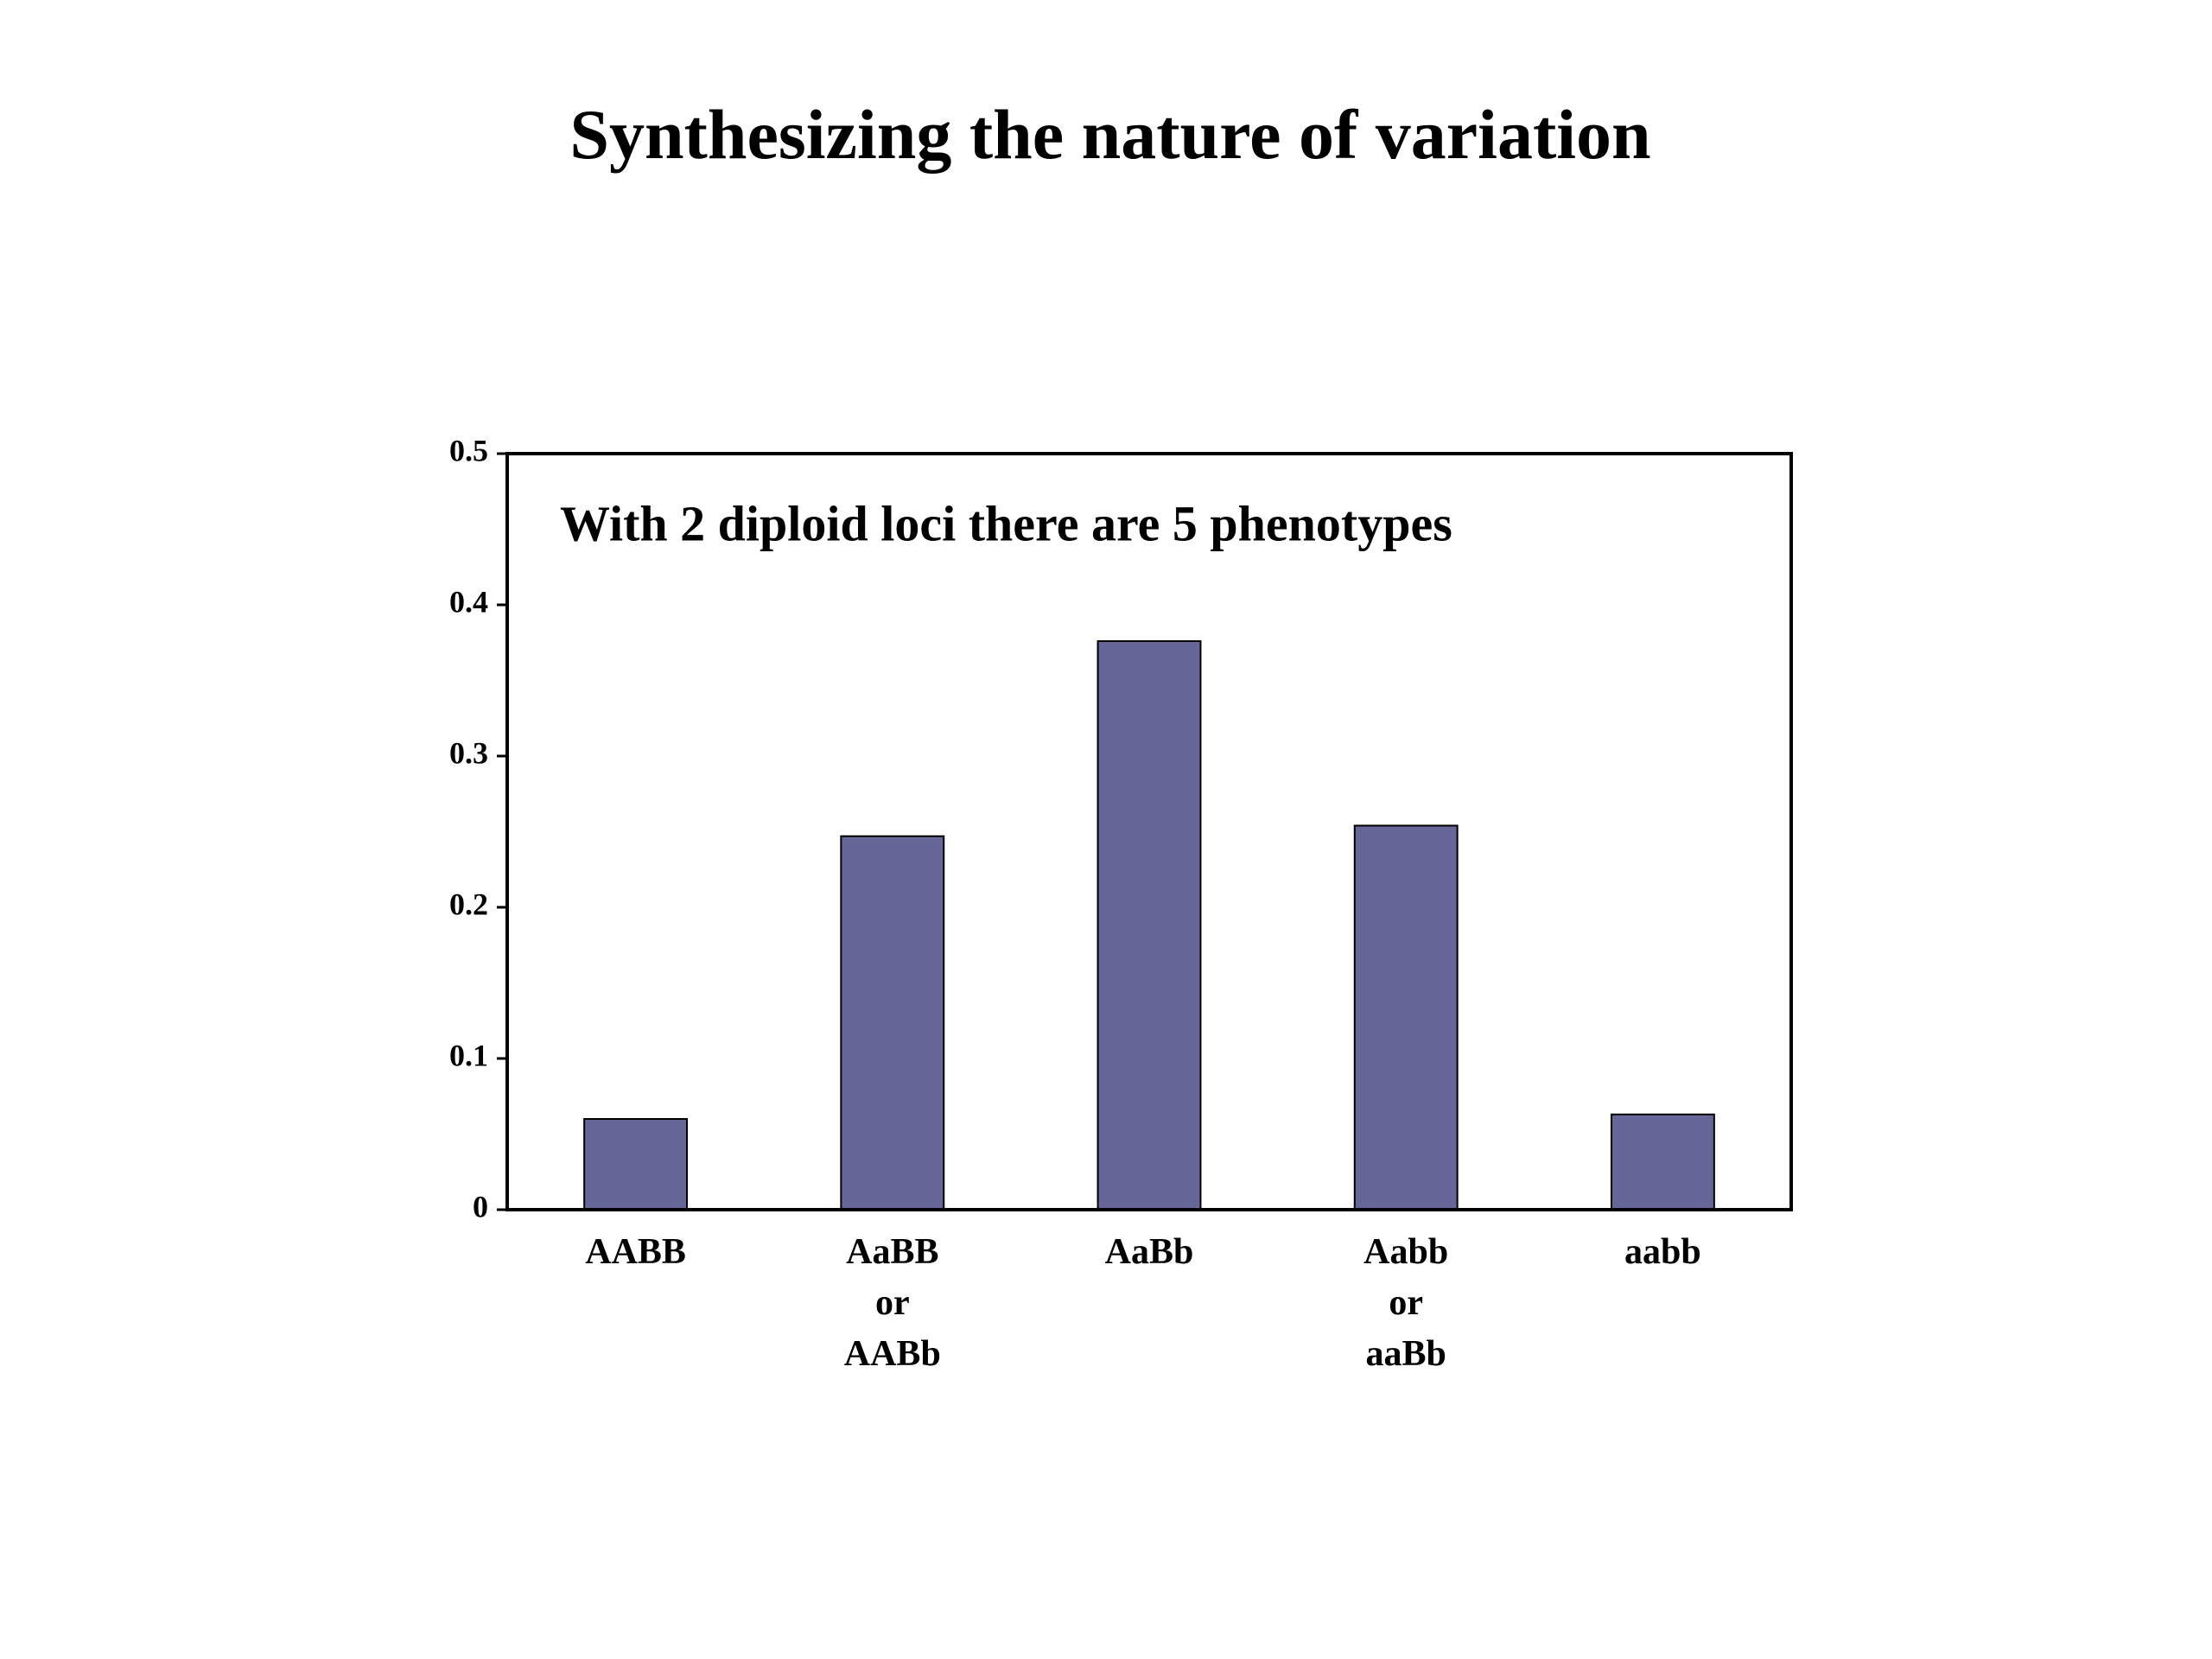 This screenshot has height=1659, width=2212. What do you see at coordinates (468, 601) in the screenshot?
I see `y-tick-label: 0.4` at bounding box center [468, 601].